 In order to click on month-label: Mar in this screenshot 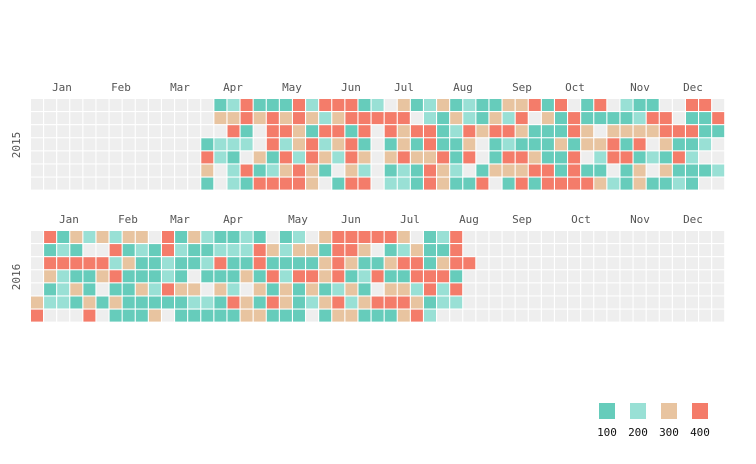, I will do `click(180, 87)`.